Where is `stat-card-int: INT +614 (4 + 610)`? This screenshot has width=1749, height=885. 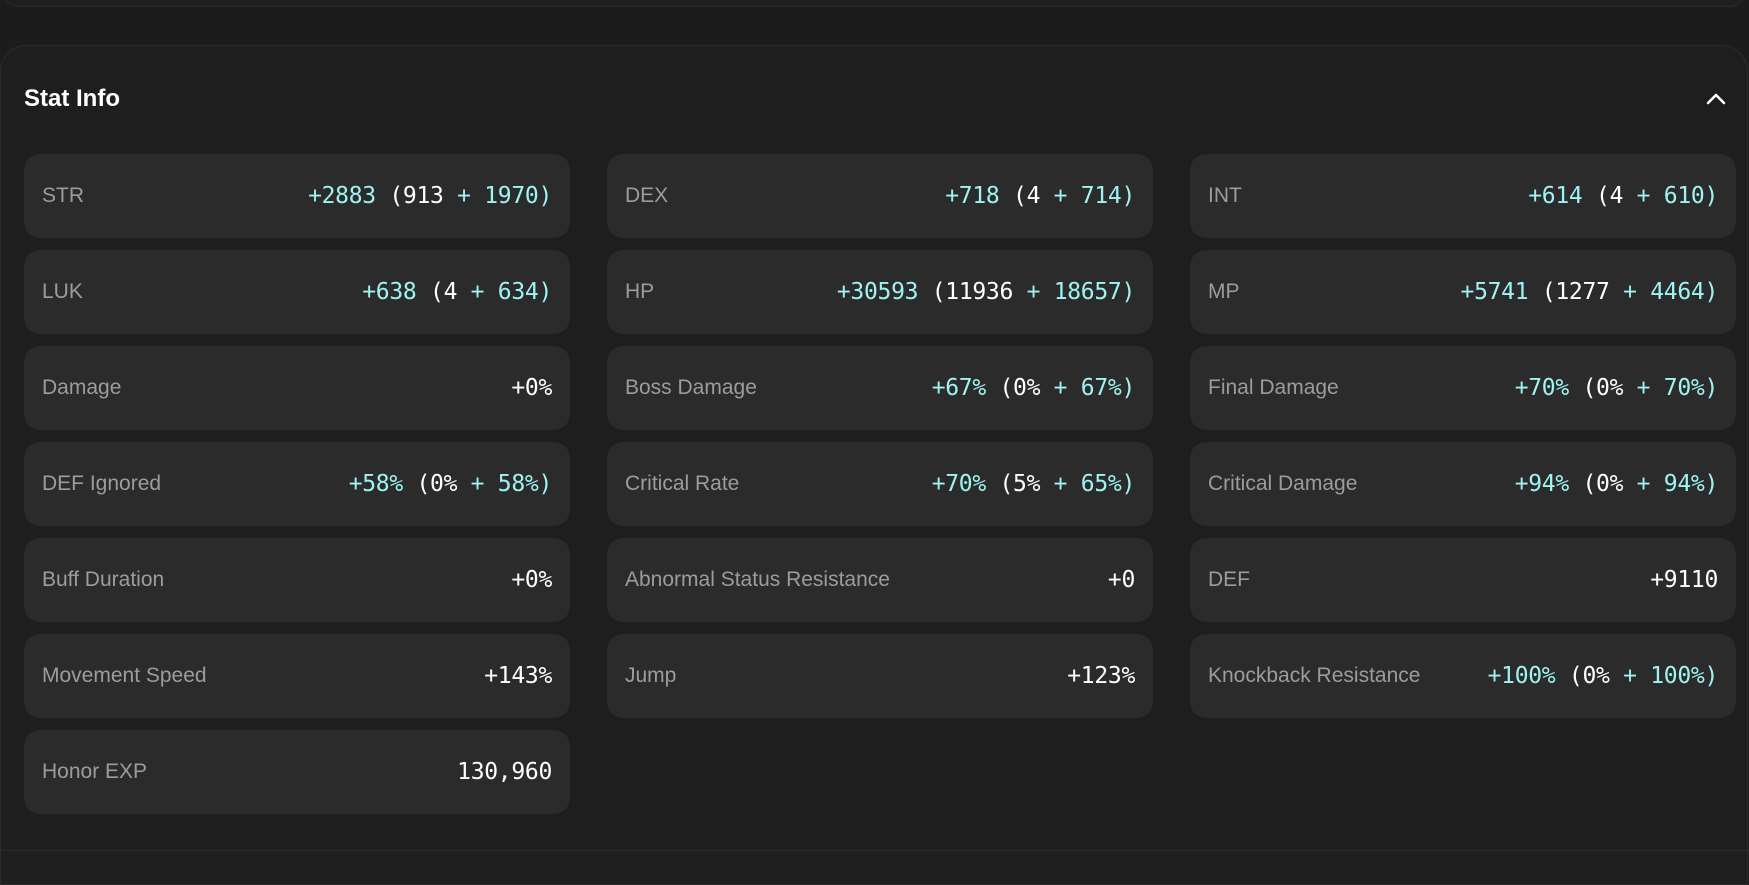 stat-card-int: INT +614 (4 + 610) is located at coordinates (1463, 196).